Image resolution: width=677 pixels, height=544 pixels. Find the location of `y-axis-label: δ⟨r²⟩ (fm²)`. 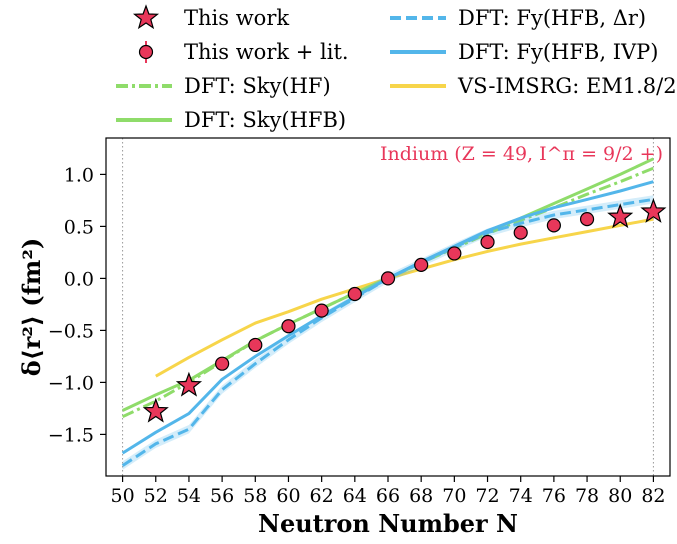

y-axis-label: δ⟨r²⟩ (fm²) is located at coordinates (31, 307).